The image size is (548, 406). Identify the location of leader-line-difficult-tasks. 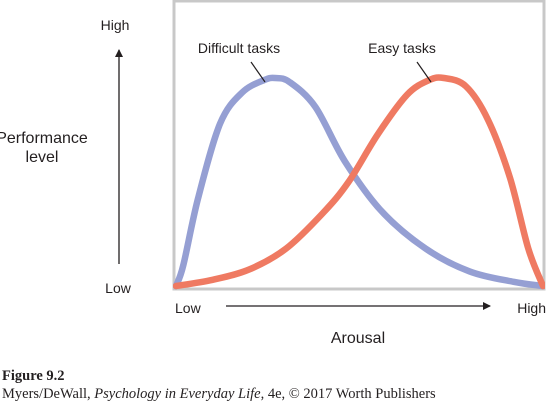
(258, 72).